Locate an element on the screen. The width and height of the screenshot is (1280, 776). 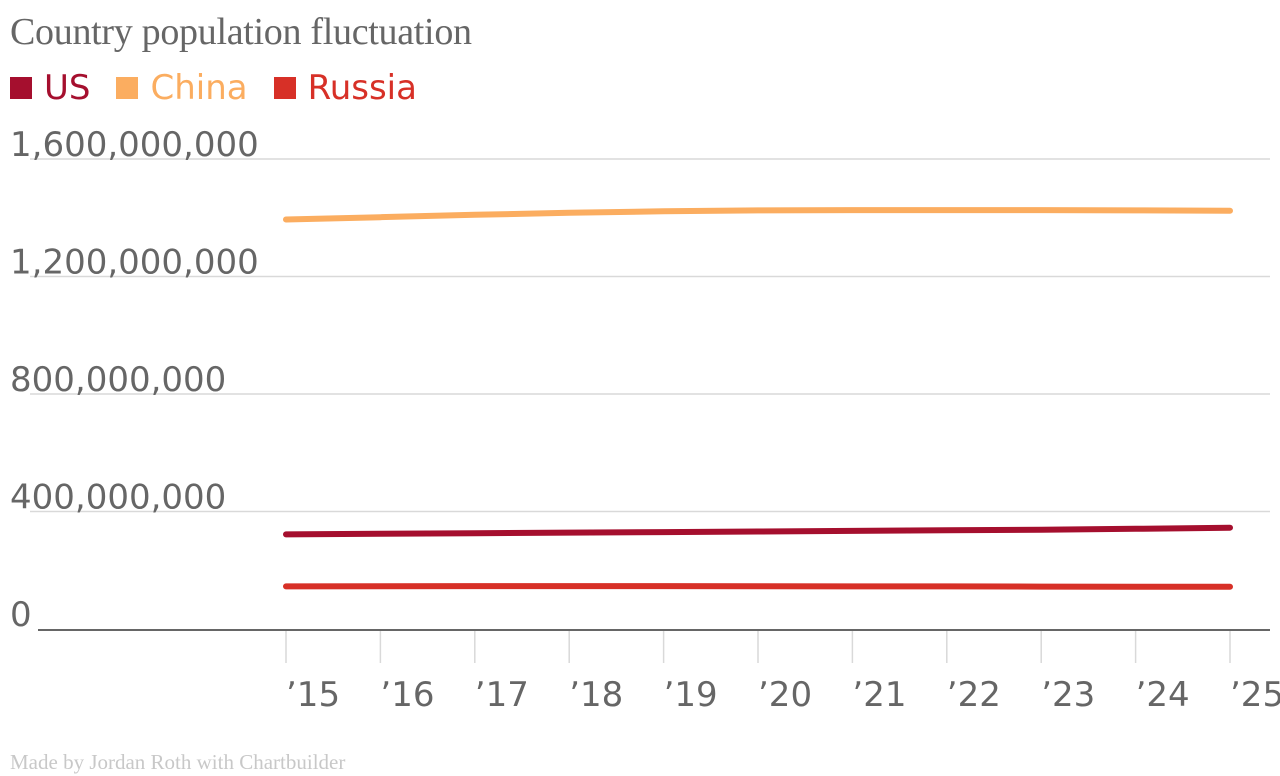
y-tick-label: 800,000,000 is located at coordinates (118, 380).